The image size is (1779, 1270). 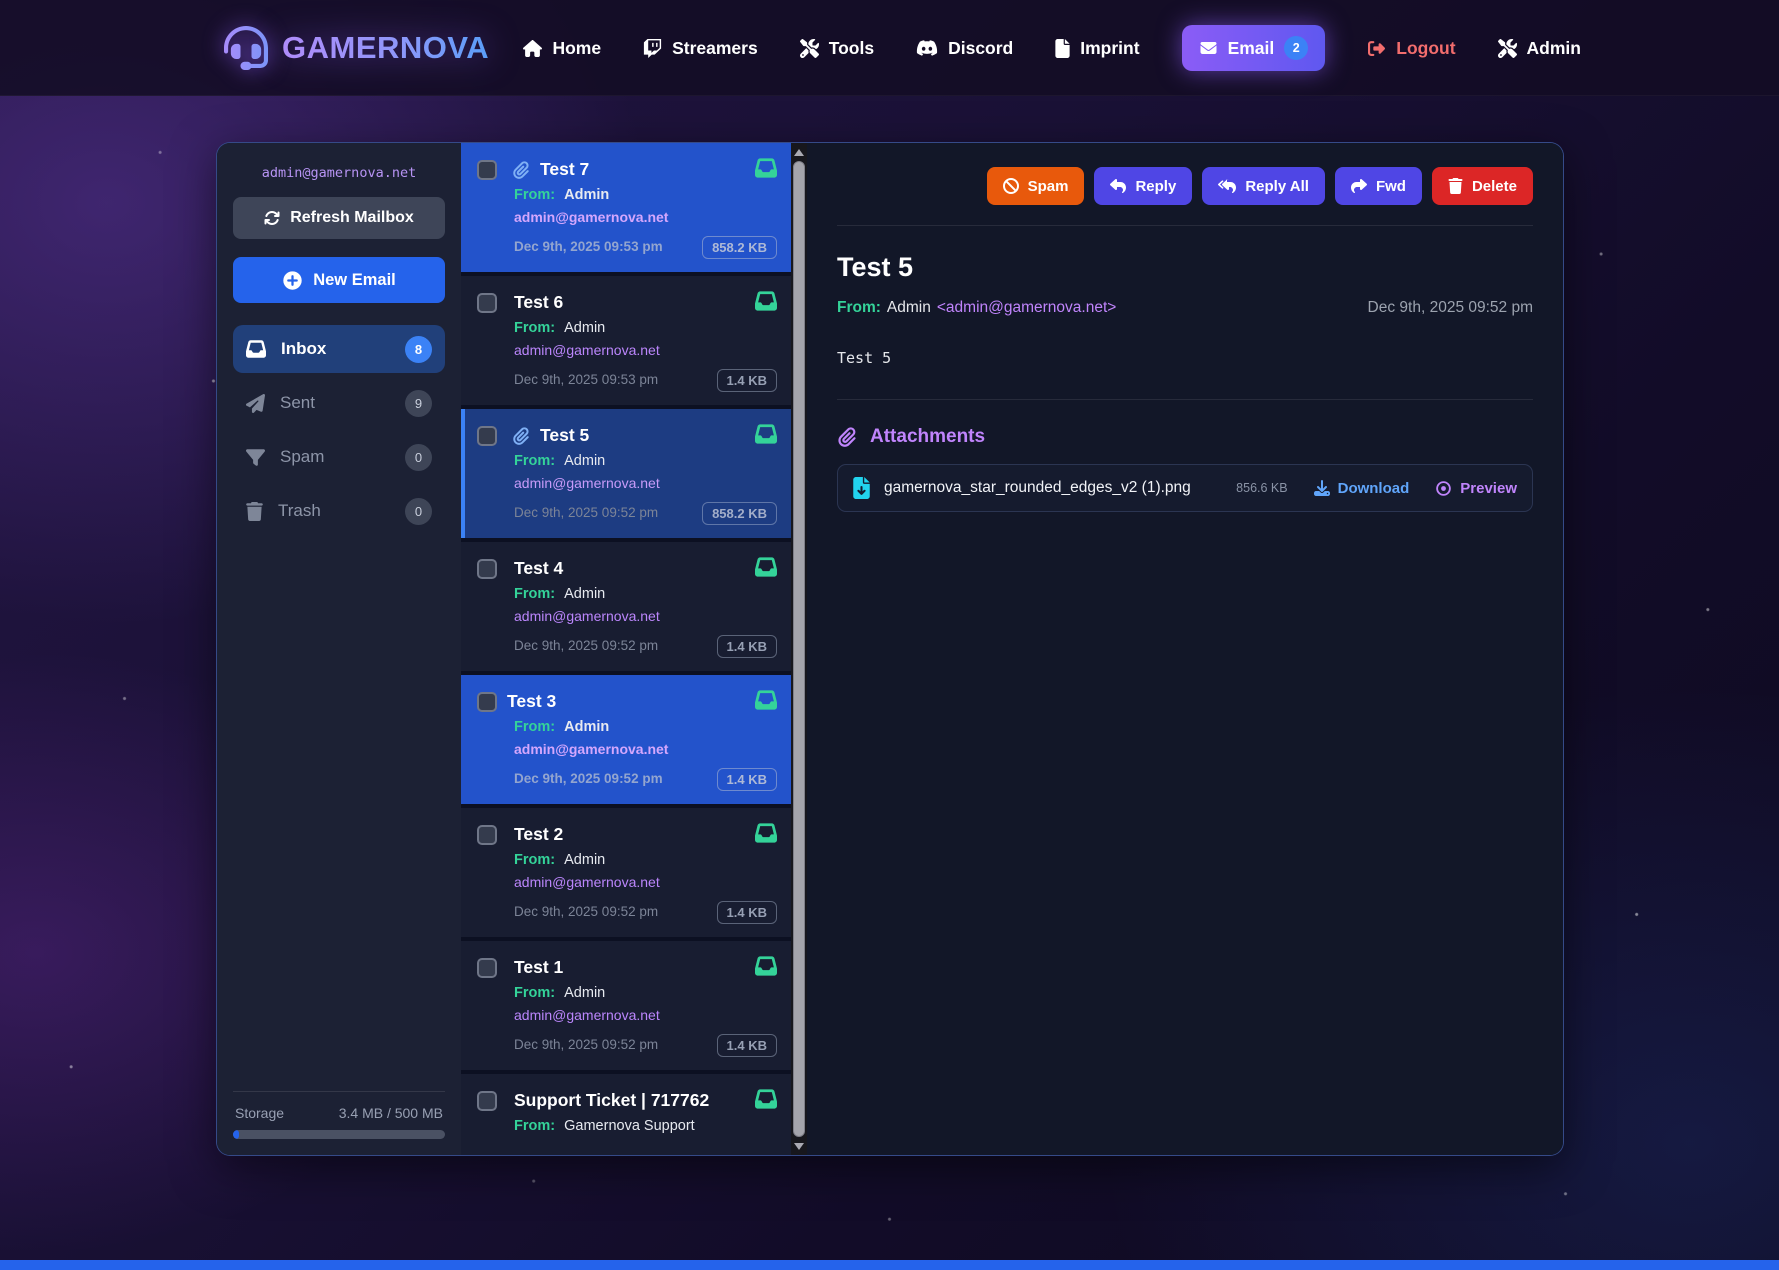 I want to click on folder-count-badge: 8, so click(x=418, y=349).